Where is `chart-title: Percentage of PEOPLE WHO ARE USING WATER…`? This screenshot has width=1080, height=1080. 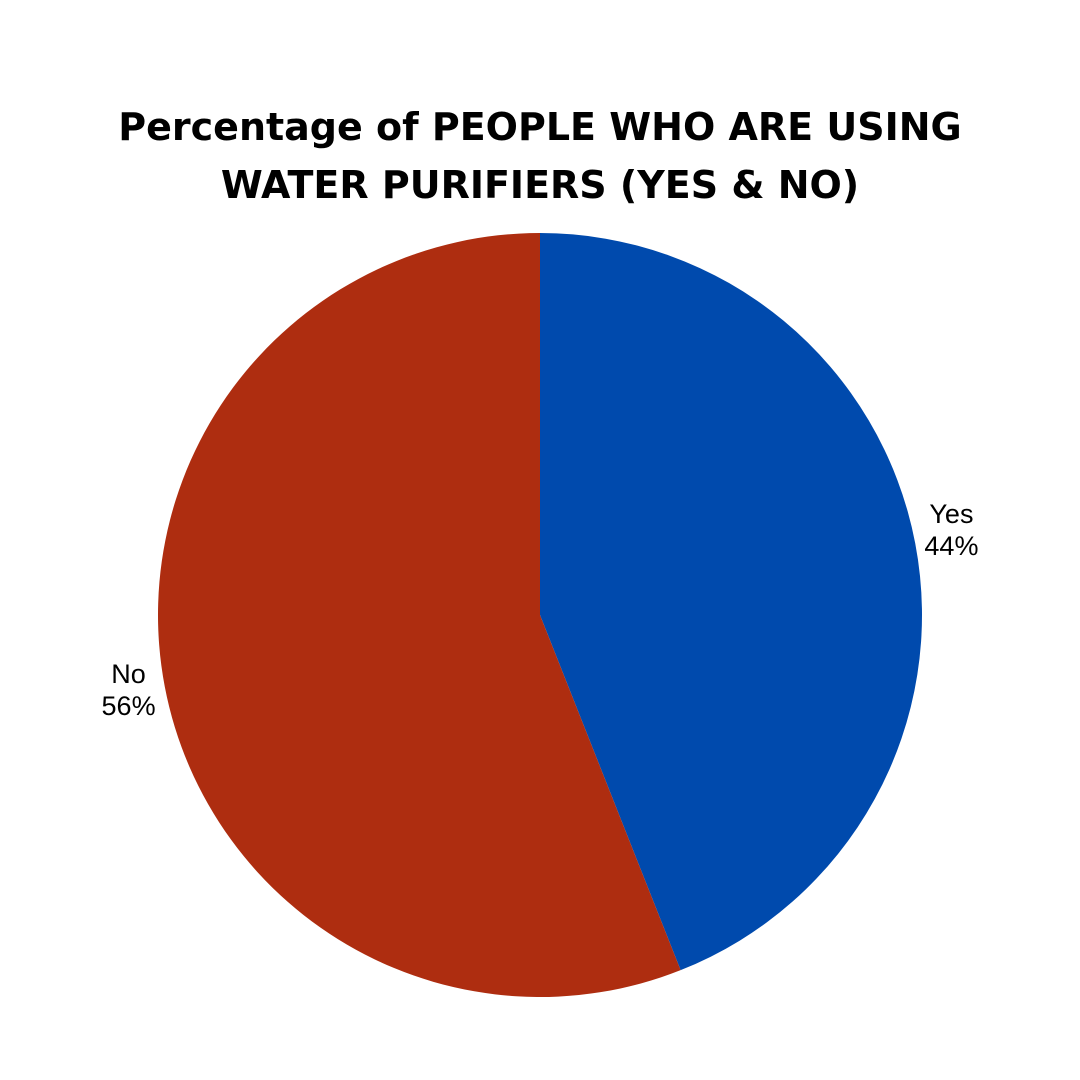 chart-title: Percentage of PEOPLE WHO ARE USING WATER… is located at coordinates (540, 156).